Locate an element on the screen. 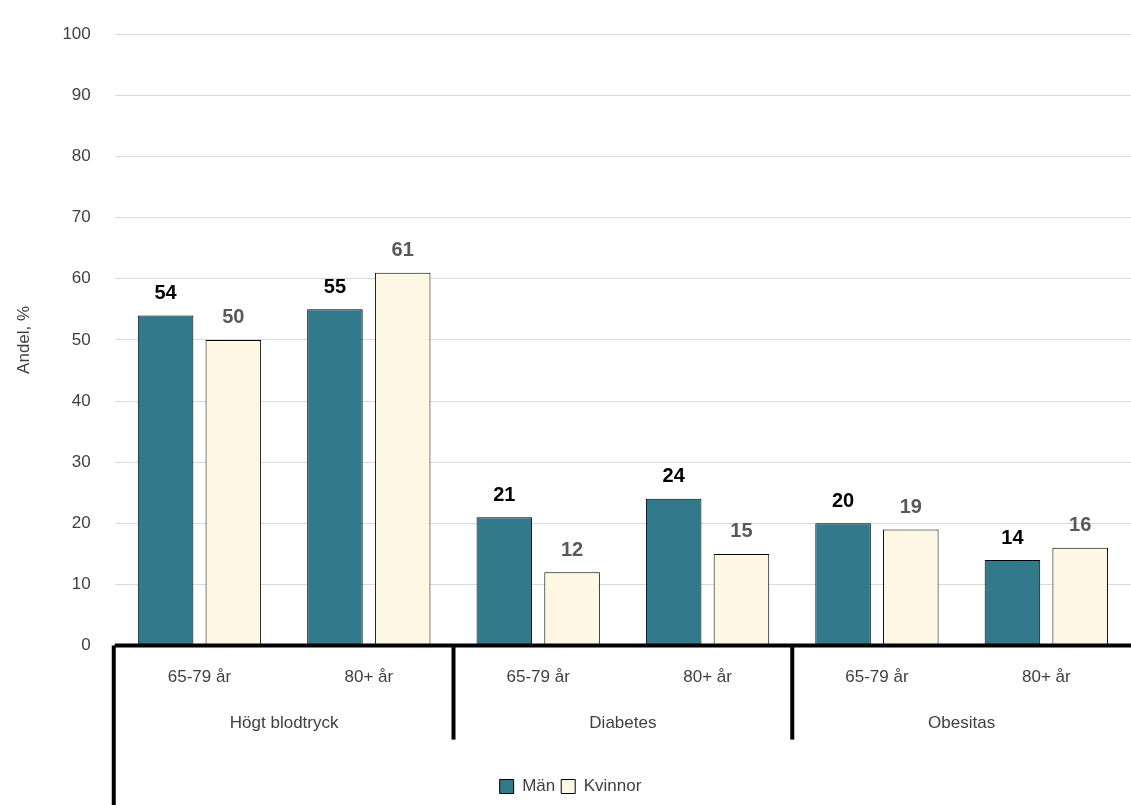  text: Diabetes is located at coordinates (623, 723).